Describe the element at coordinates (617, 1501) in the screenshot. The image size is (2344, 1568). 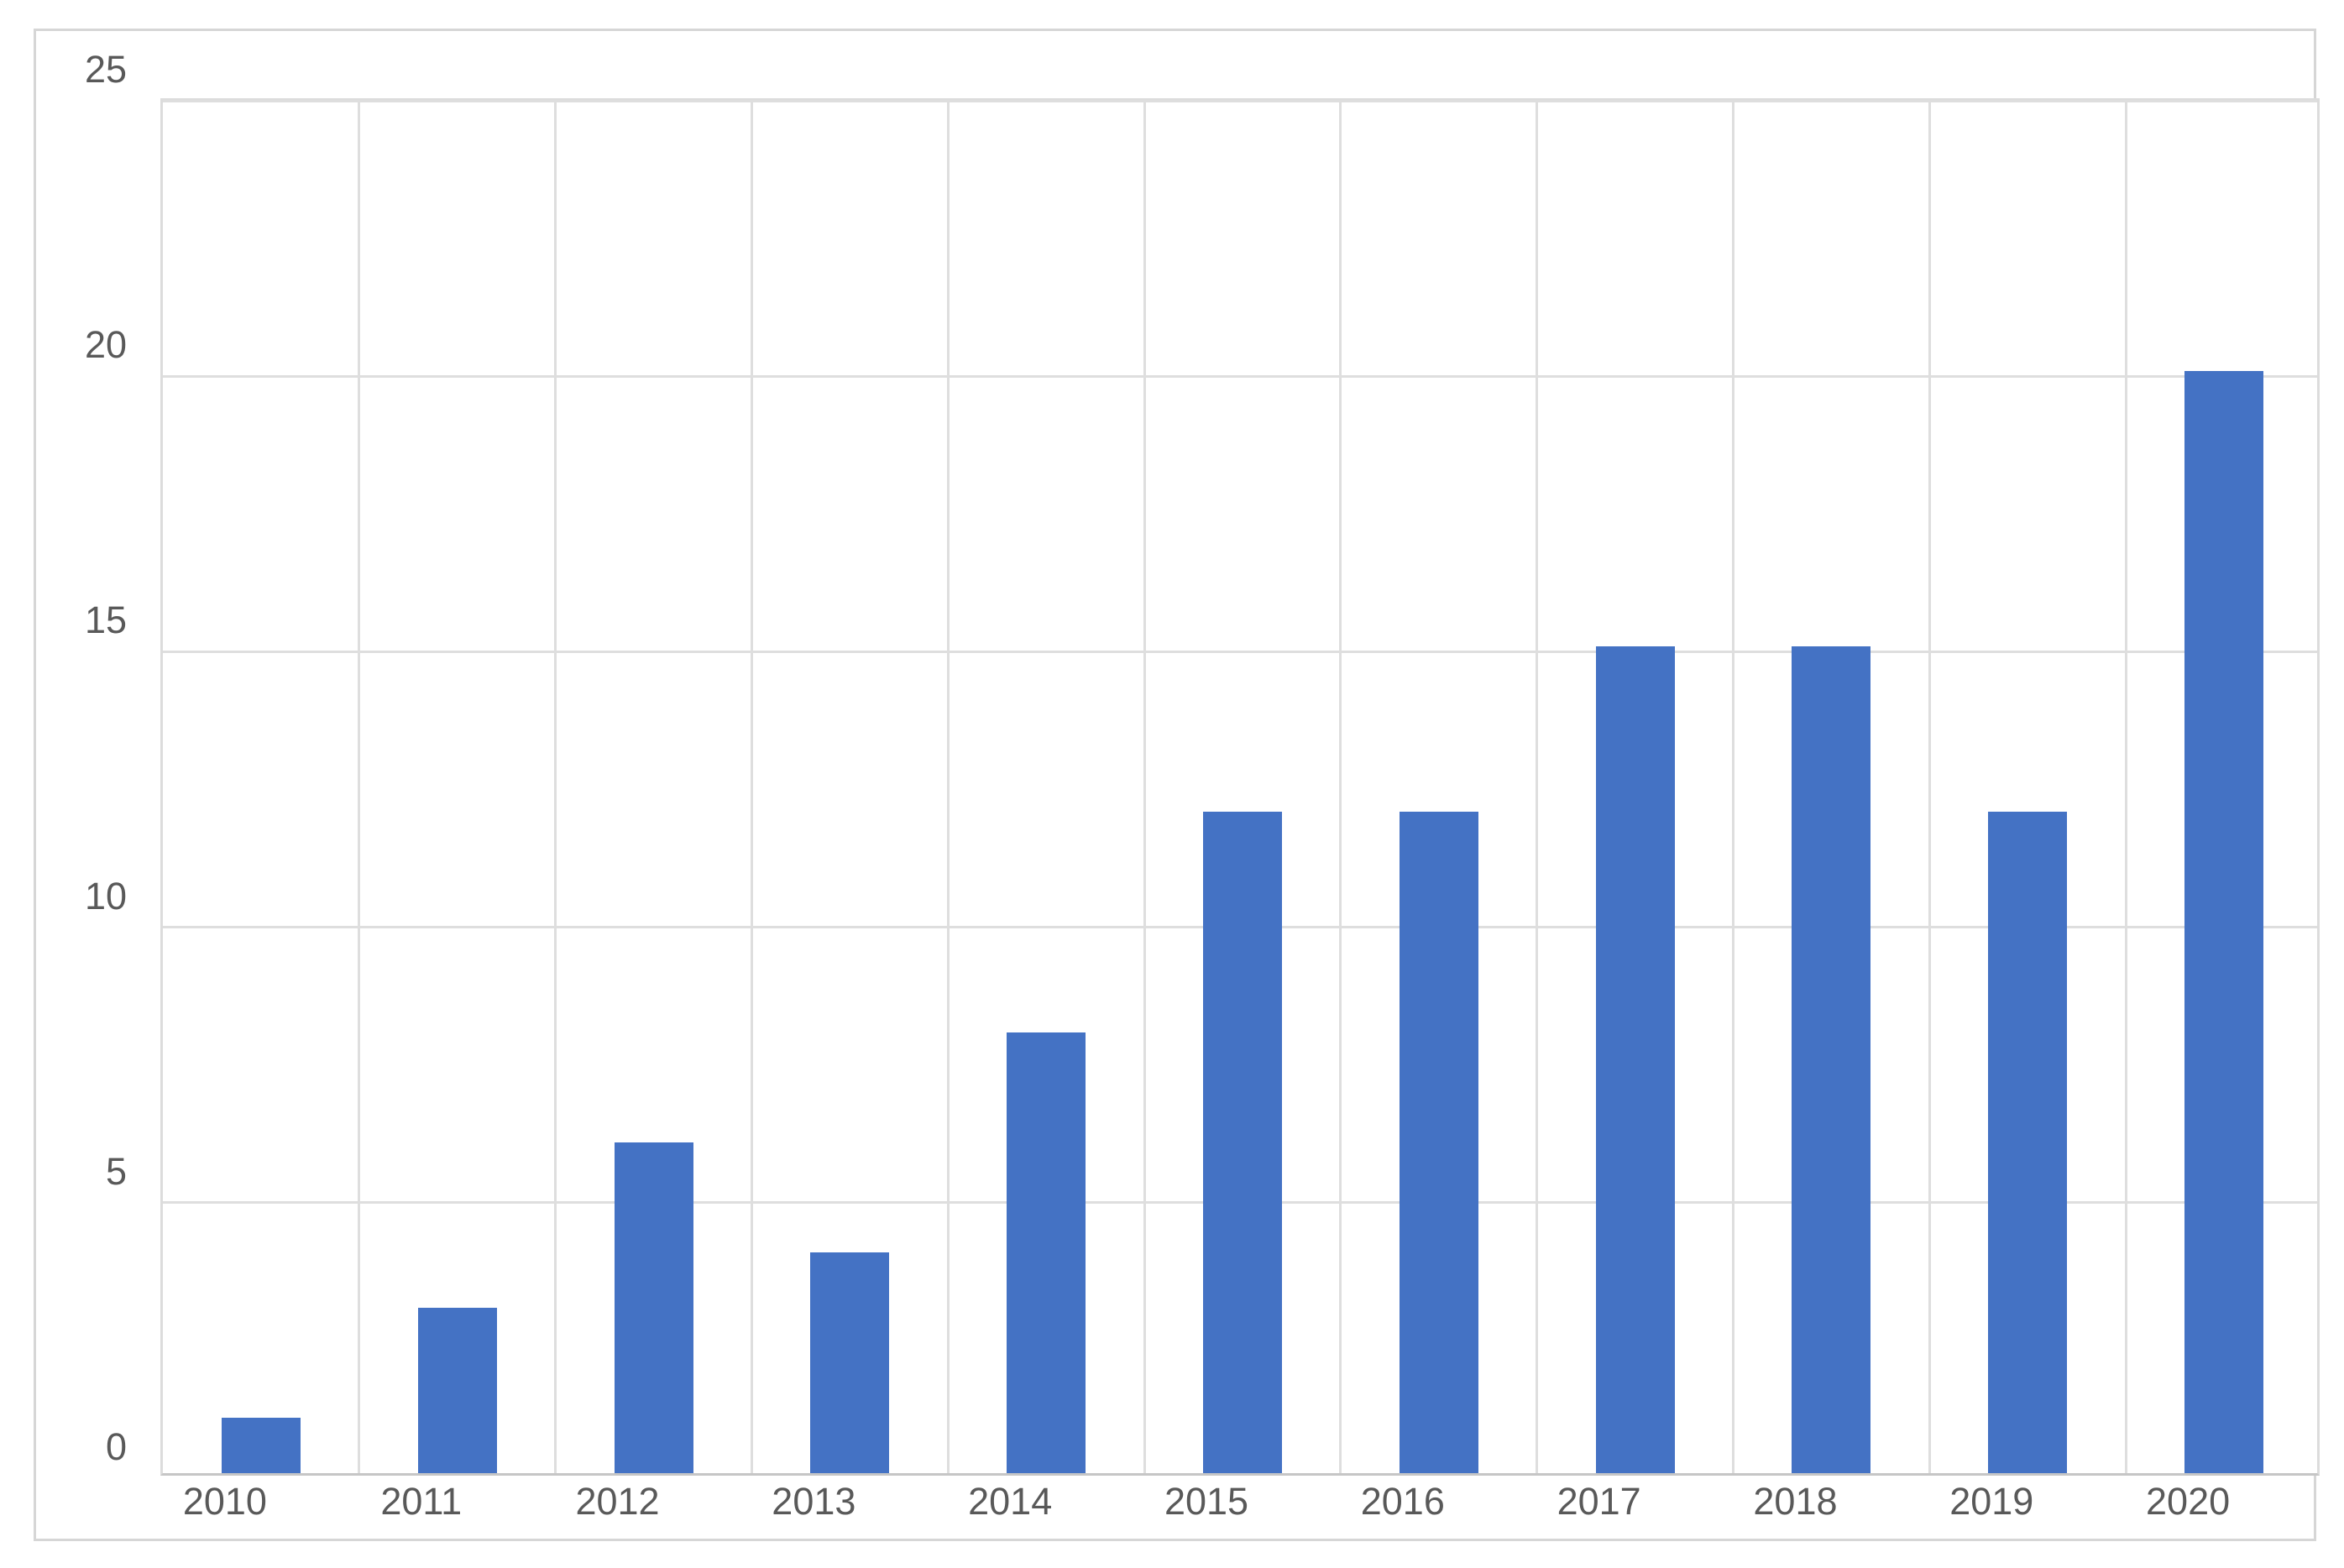
I see `x-tick-label-2012: 2012` at that location.